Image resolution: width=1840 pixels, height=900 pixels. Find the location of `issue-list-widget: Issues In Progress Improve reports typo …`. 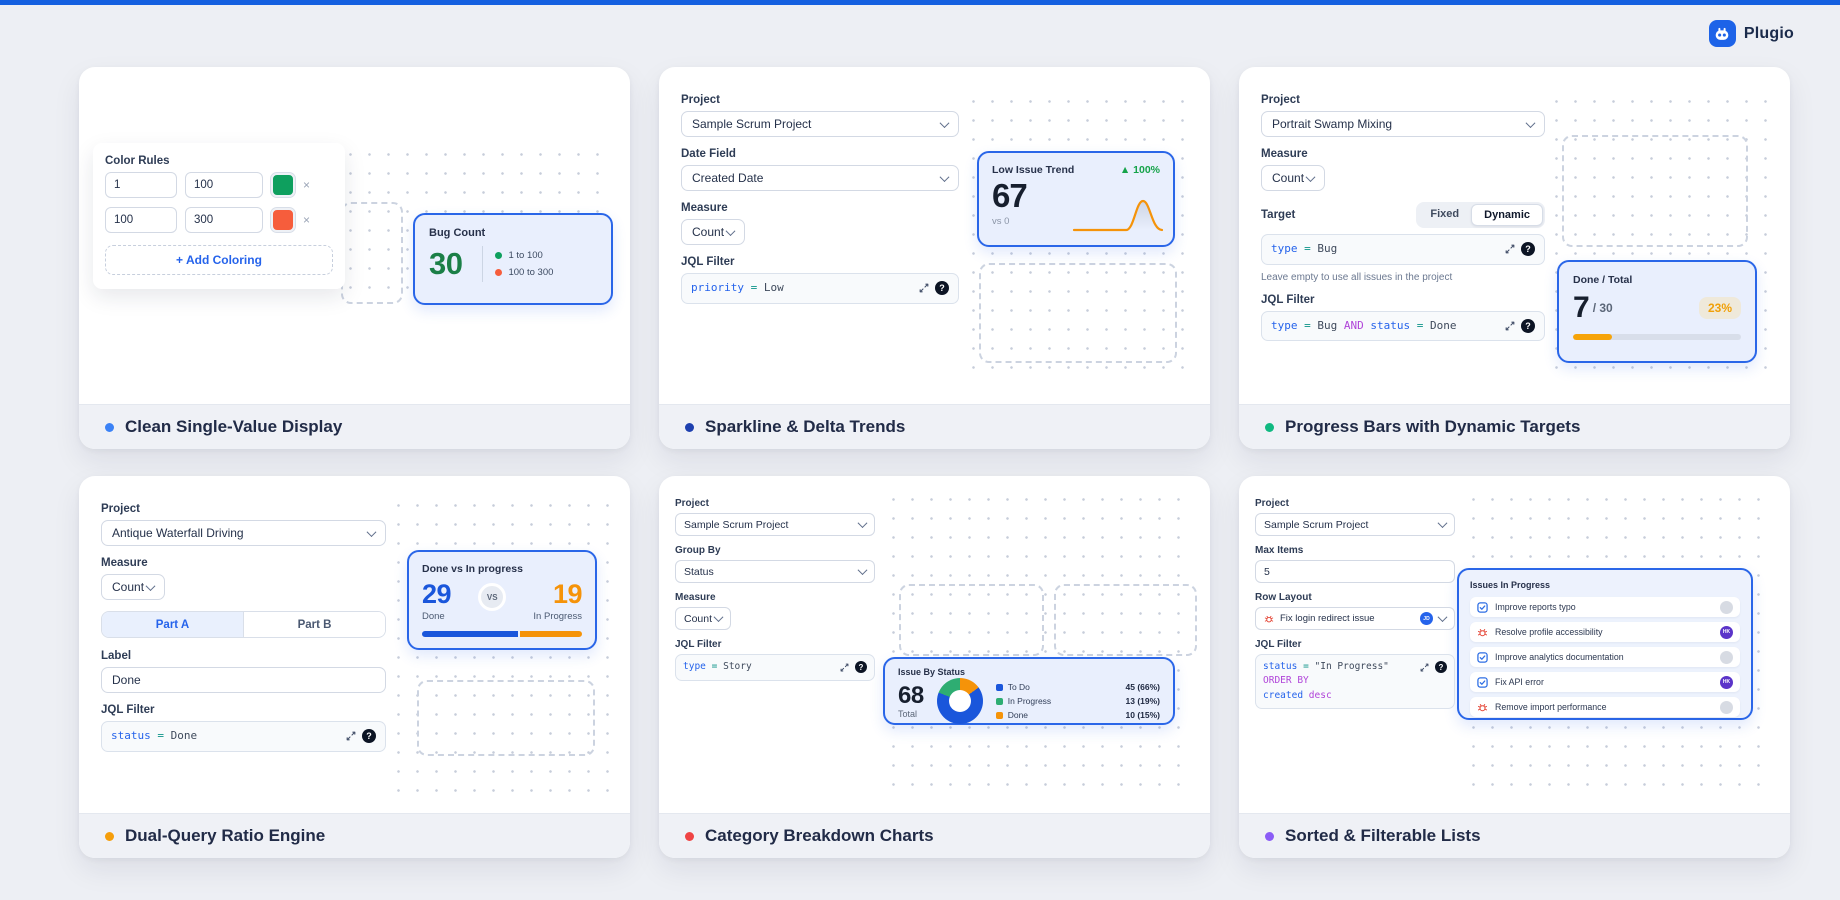

issue-list-widget: Issues In Progress Improve reports typo … is located at coordinates (1605, 644).